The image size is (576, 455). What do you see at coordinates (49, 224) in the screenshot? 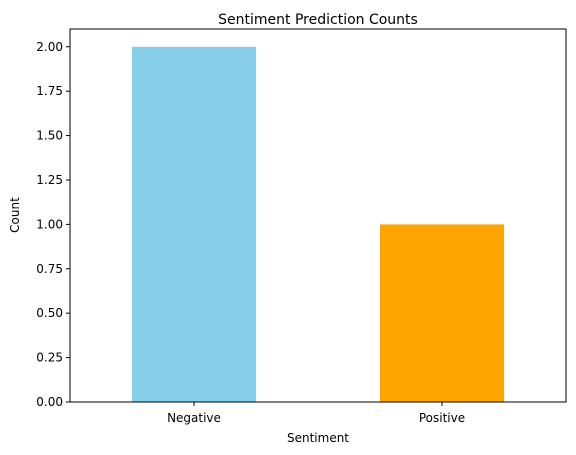
I see `y-tick-label: 1.00` at bounding box center [49, 224].